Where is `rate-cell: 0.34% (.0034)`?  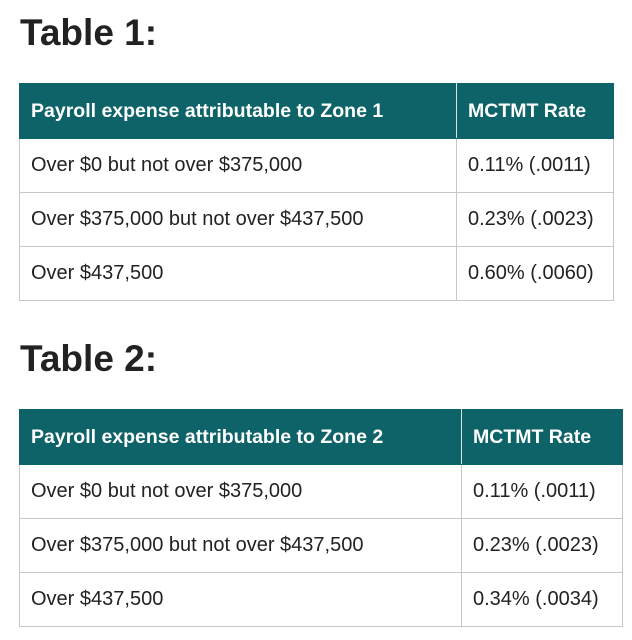 rate-cell: 0.34% (.0034) is located at coordinates (542, 599).